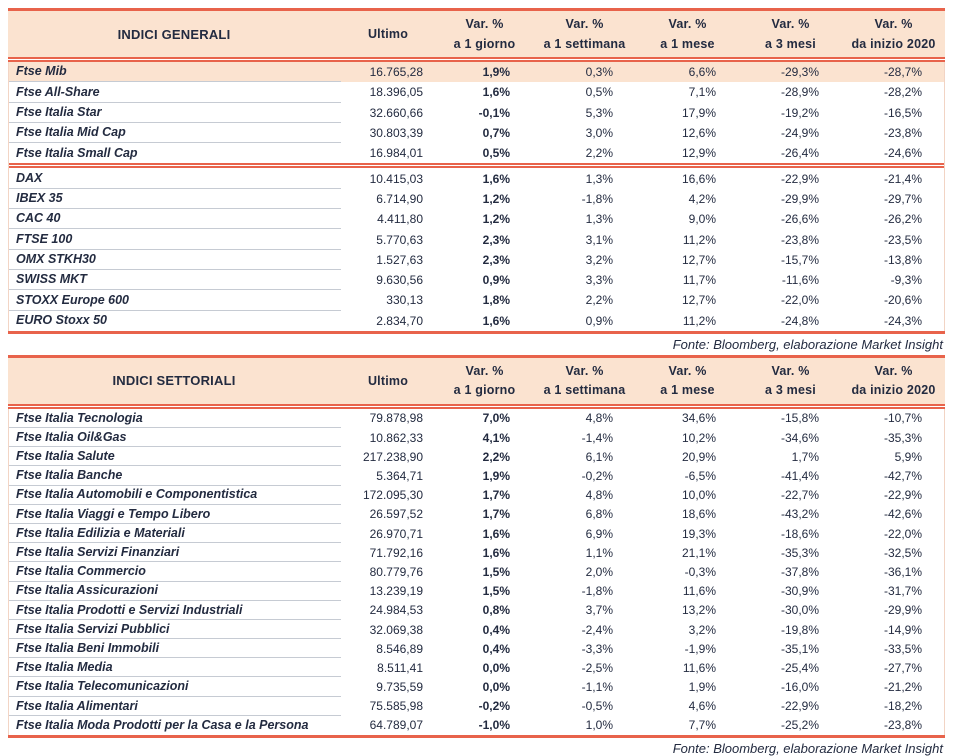 This screenshot has height=756, width=953. Describe the element at coordinates (700, 648) in the screenshot. I see `var-1-mese-cell: -1,9%` at that location.